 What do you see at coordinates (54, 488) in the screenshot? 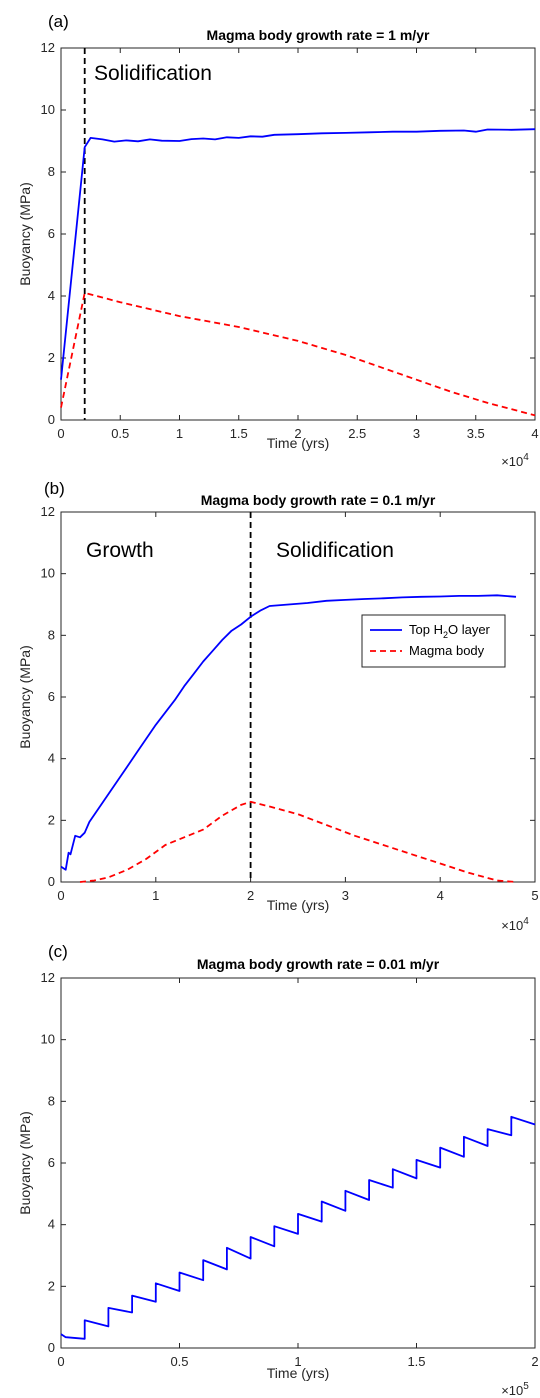
I see `panel-label: (b)` at bounding box center [54, 488].